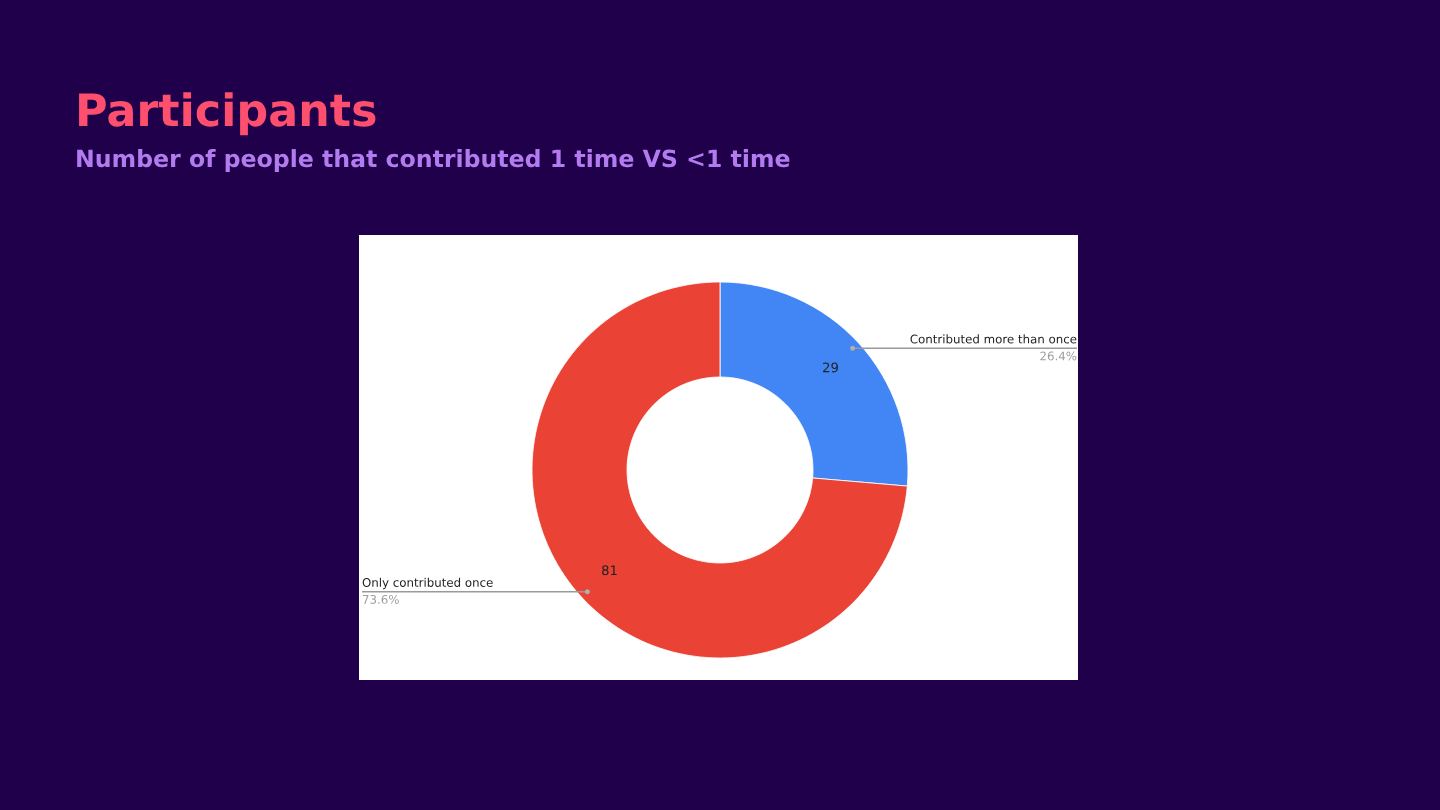  I want to click on data-label: 81, so click(609, 570).